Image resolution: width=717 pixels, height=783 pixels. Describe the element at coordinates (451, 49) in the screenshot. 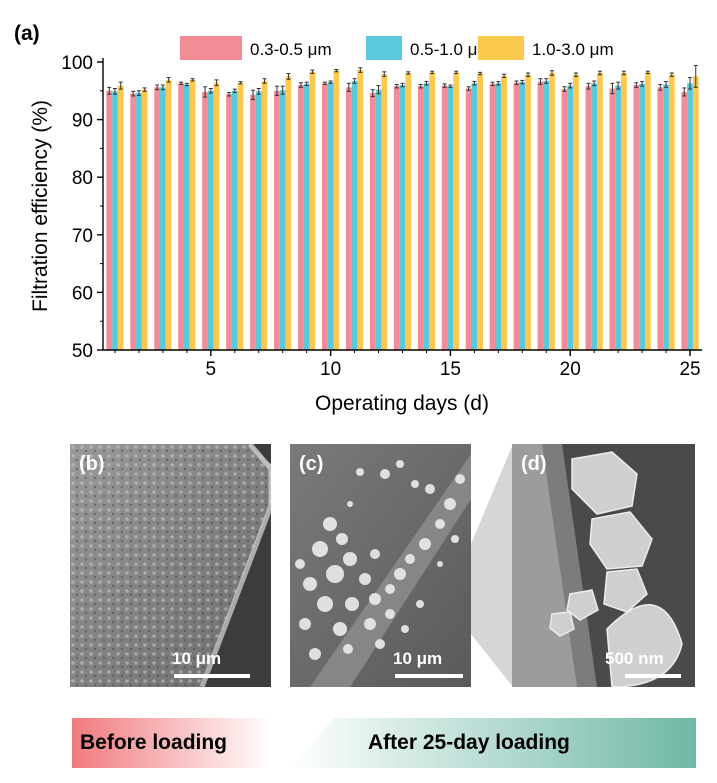

I see `legend-label: 0.5-1.0 μm` at that location.